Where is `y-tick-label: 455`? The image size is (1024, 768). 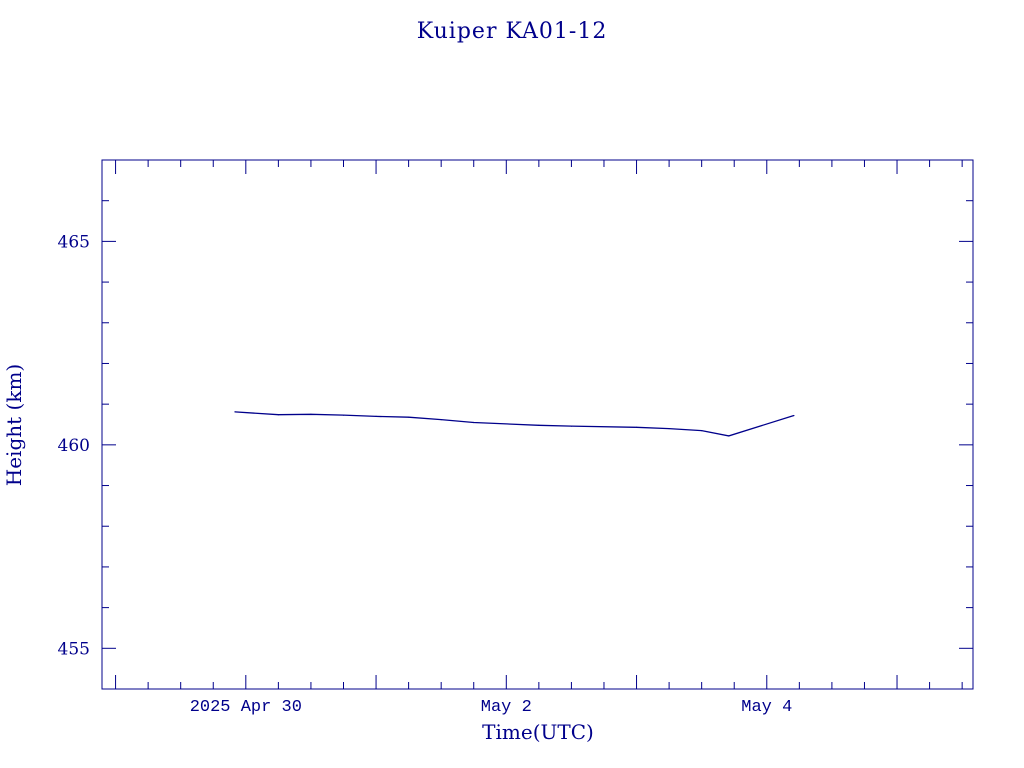 y-tick-label: 455 is located at coordinates (74, 649).